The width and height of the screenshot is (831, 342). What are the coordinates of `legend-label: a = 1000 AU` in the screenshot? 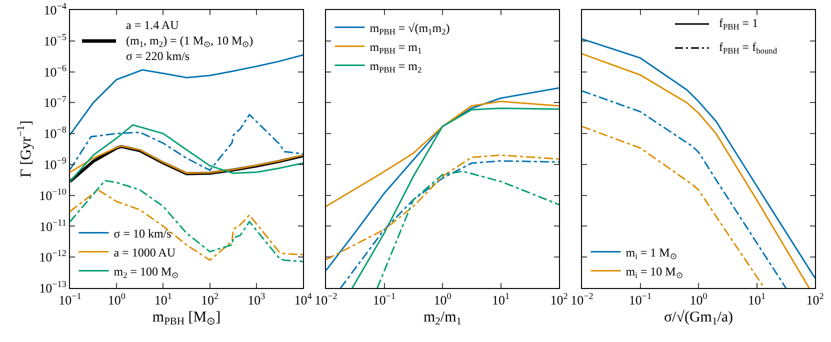 It's located at (145, 252).